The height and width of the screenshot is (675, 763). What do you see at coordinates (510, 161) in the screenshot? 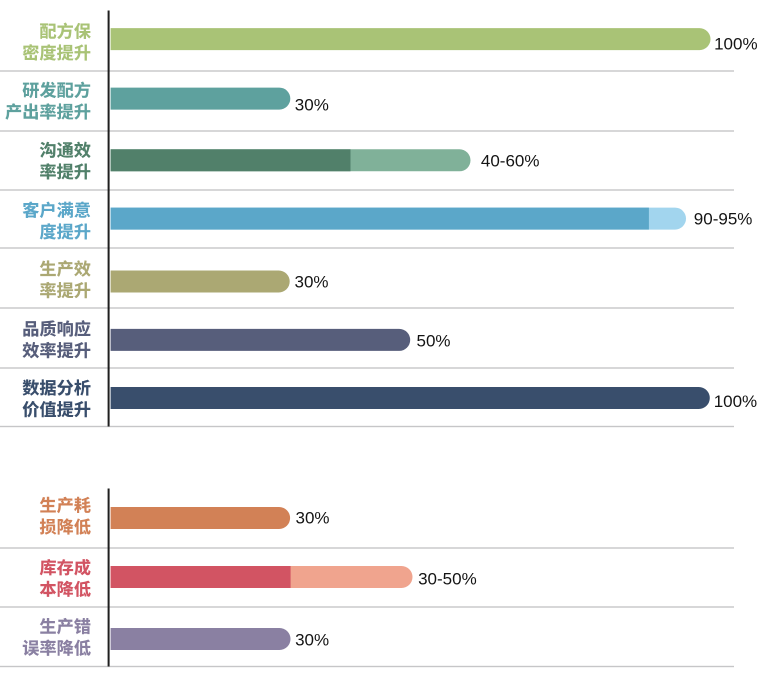
I see `svg-text: 40-60%` at bounding box center [510, 161].